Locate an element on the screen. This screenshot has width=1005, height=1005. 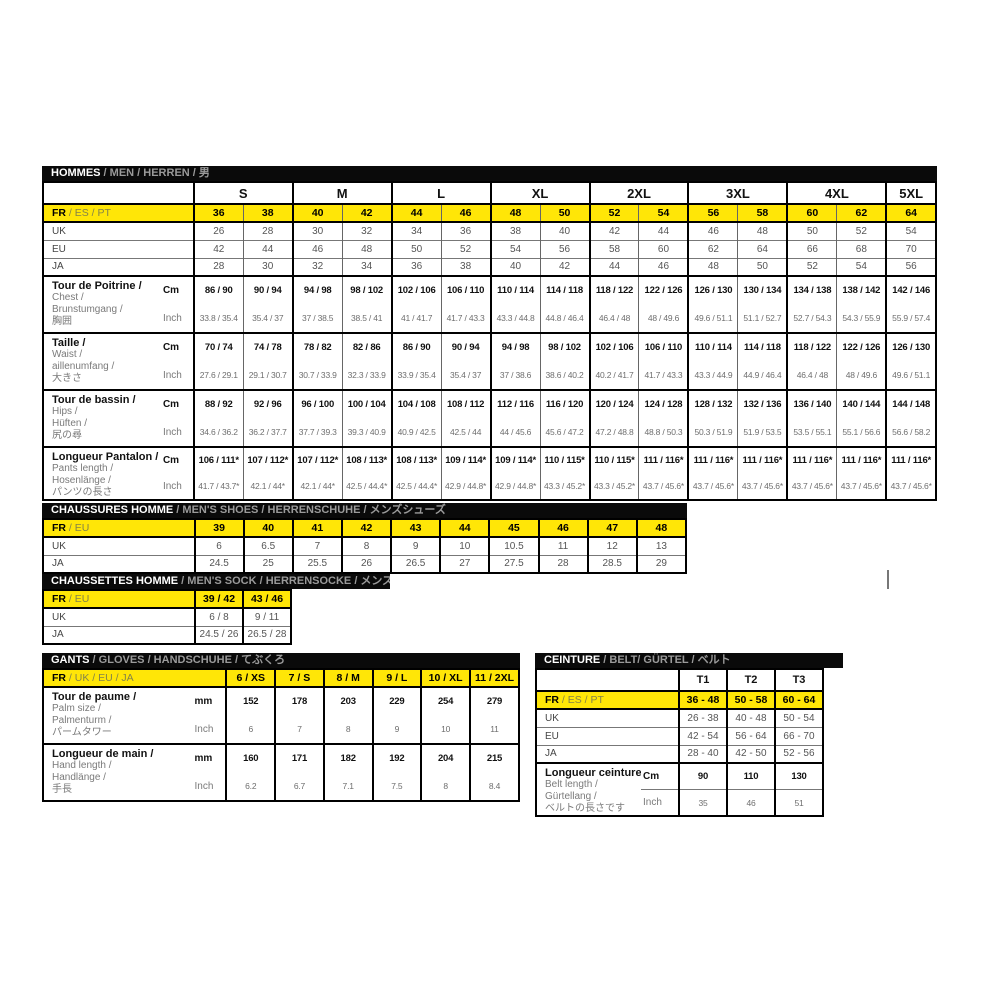
title-main: GANTS is located at coordinates (70, 660).